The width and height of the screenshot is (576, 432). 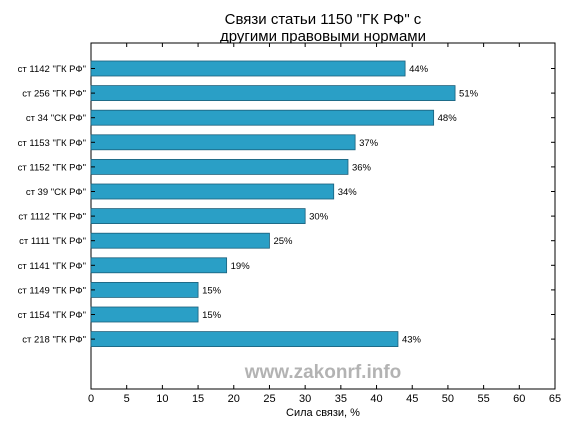 What do you see at coordinates (52, 167) in the screenshot?
I see `category-label: ст 1152 "ГК РФ"` at bounding box center [52, 167].